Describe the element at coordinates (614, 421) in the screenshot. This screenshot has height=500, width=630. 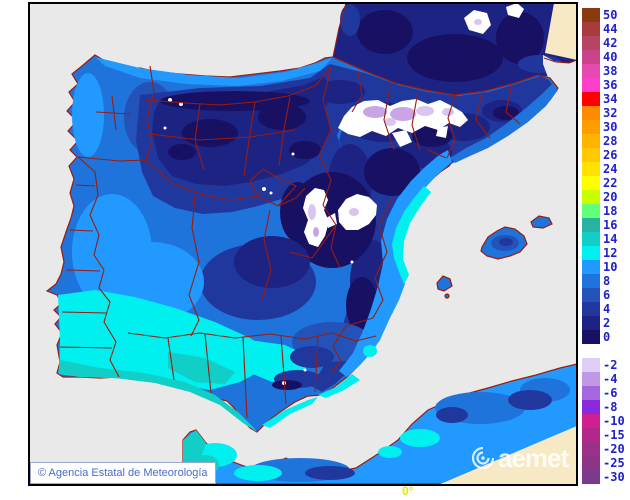
I see `legend-label: -10` at that location.